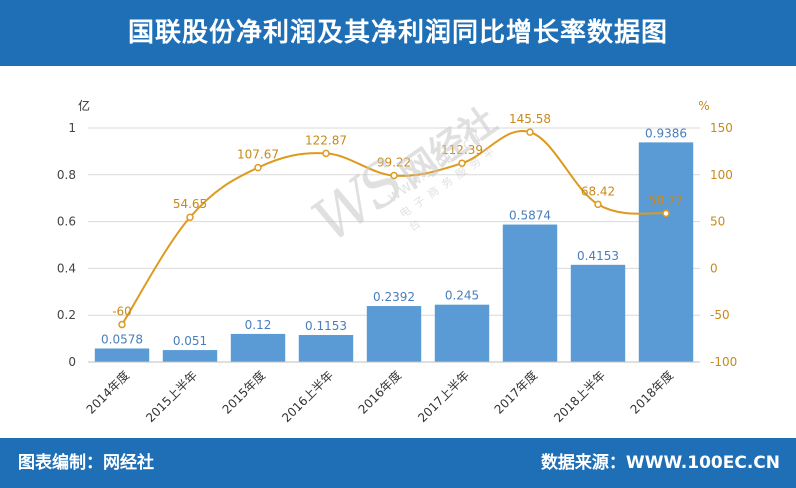 The width and height of the screenshot is (796, 488). What do you see at coordinates (243, 392) in the screenshot?
I see `x-tick-label: 2015年度` at bounding box center [243, 392].